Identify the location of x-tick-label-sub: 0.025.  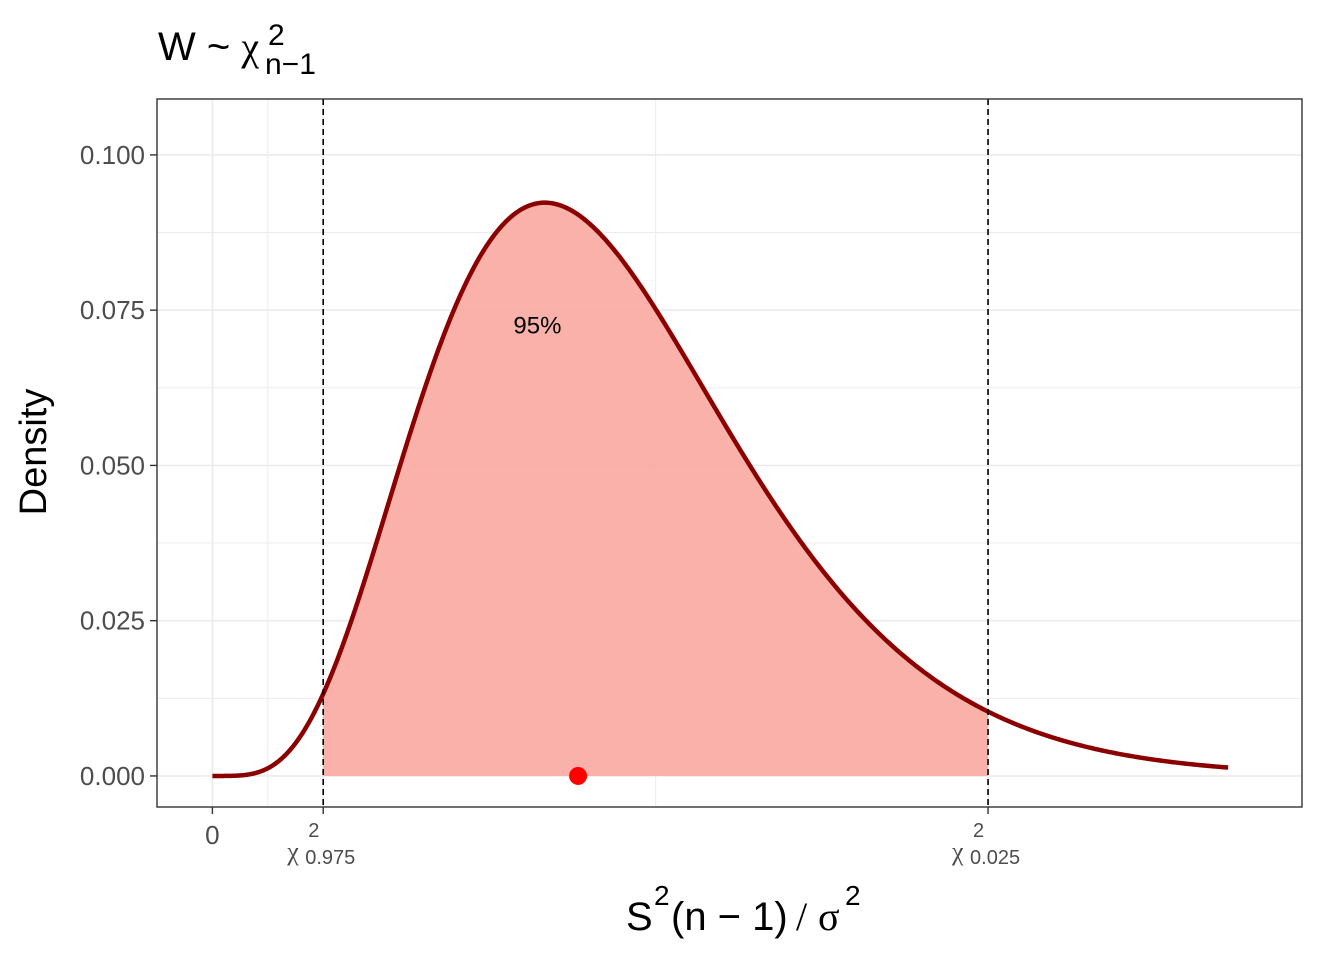
(995, 858).